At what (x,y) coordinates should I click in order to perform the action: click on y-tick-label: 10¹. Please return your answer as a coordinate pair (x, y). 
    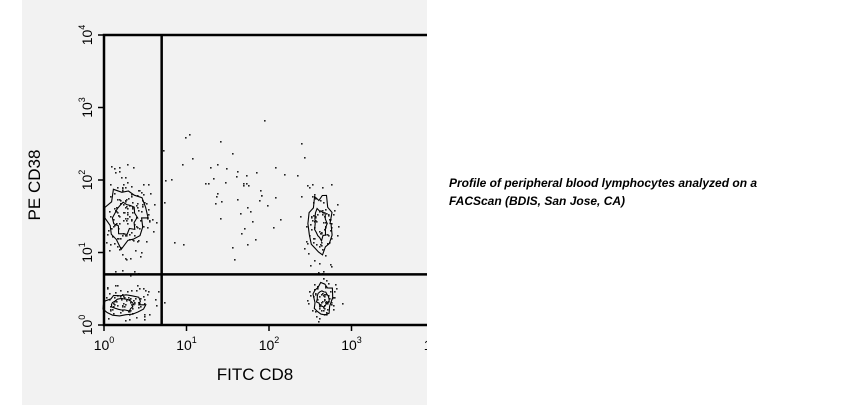
    Looking at the image, I should click on (86, 252).